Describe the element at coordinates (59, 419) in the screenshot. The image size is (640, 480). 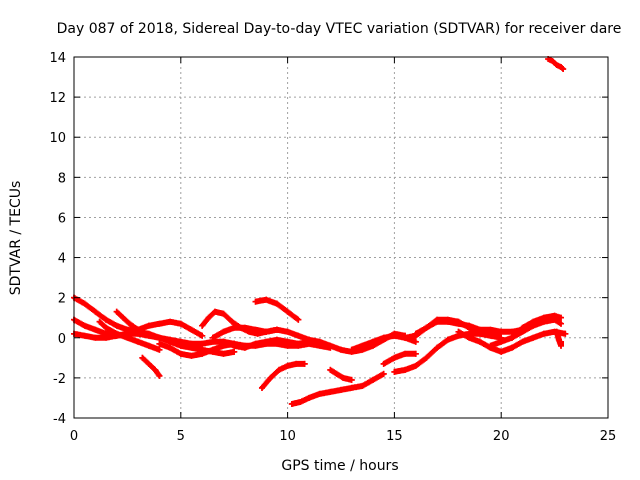
I see `y-tick-label: -4` at that location.